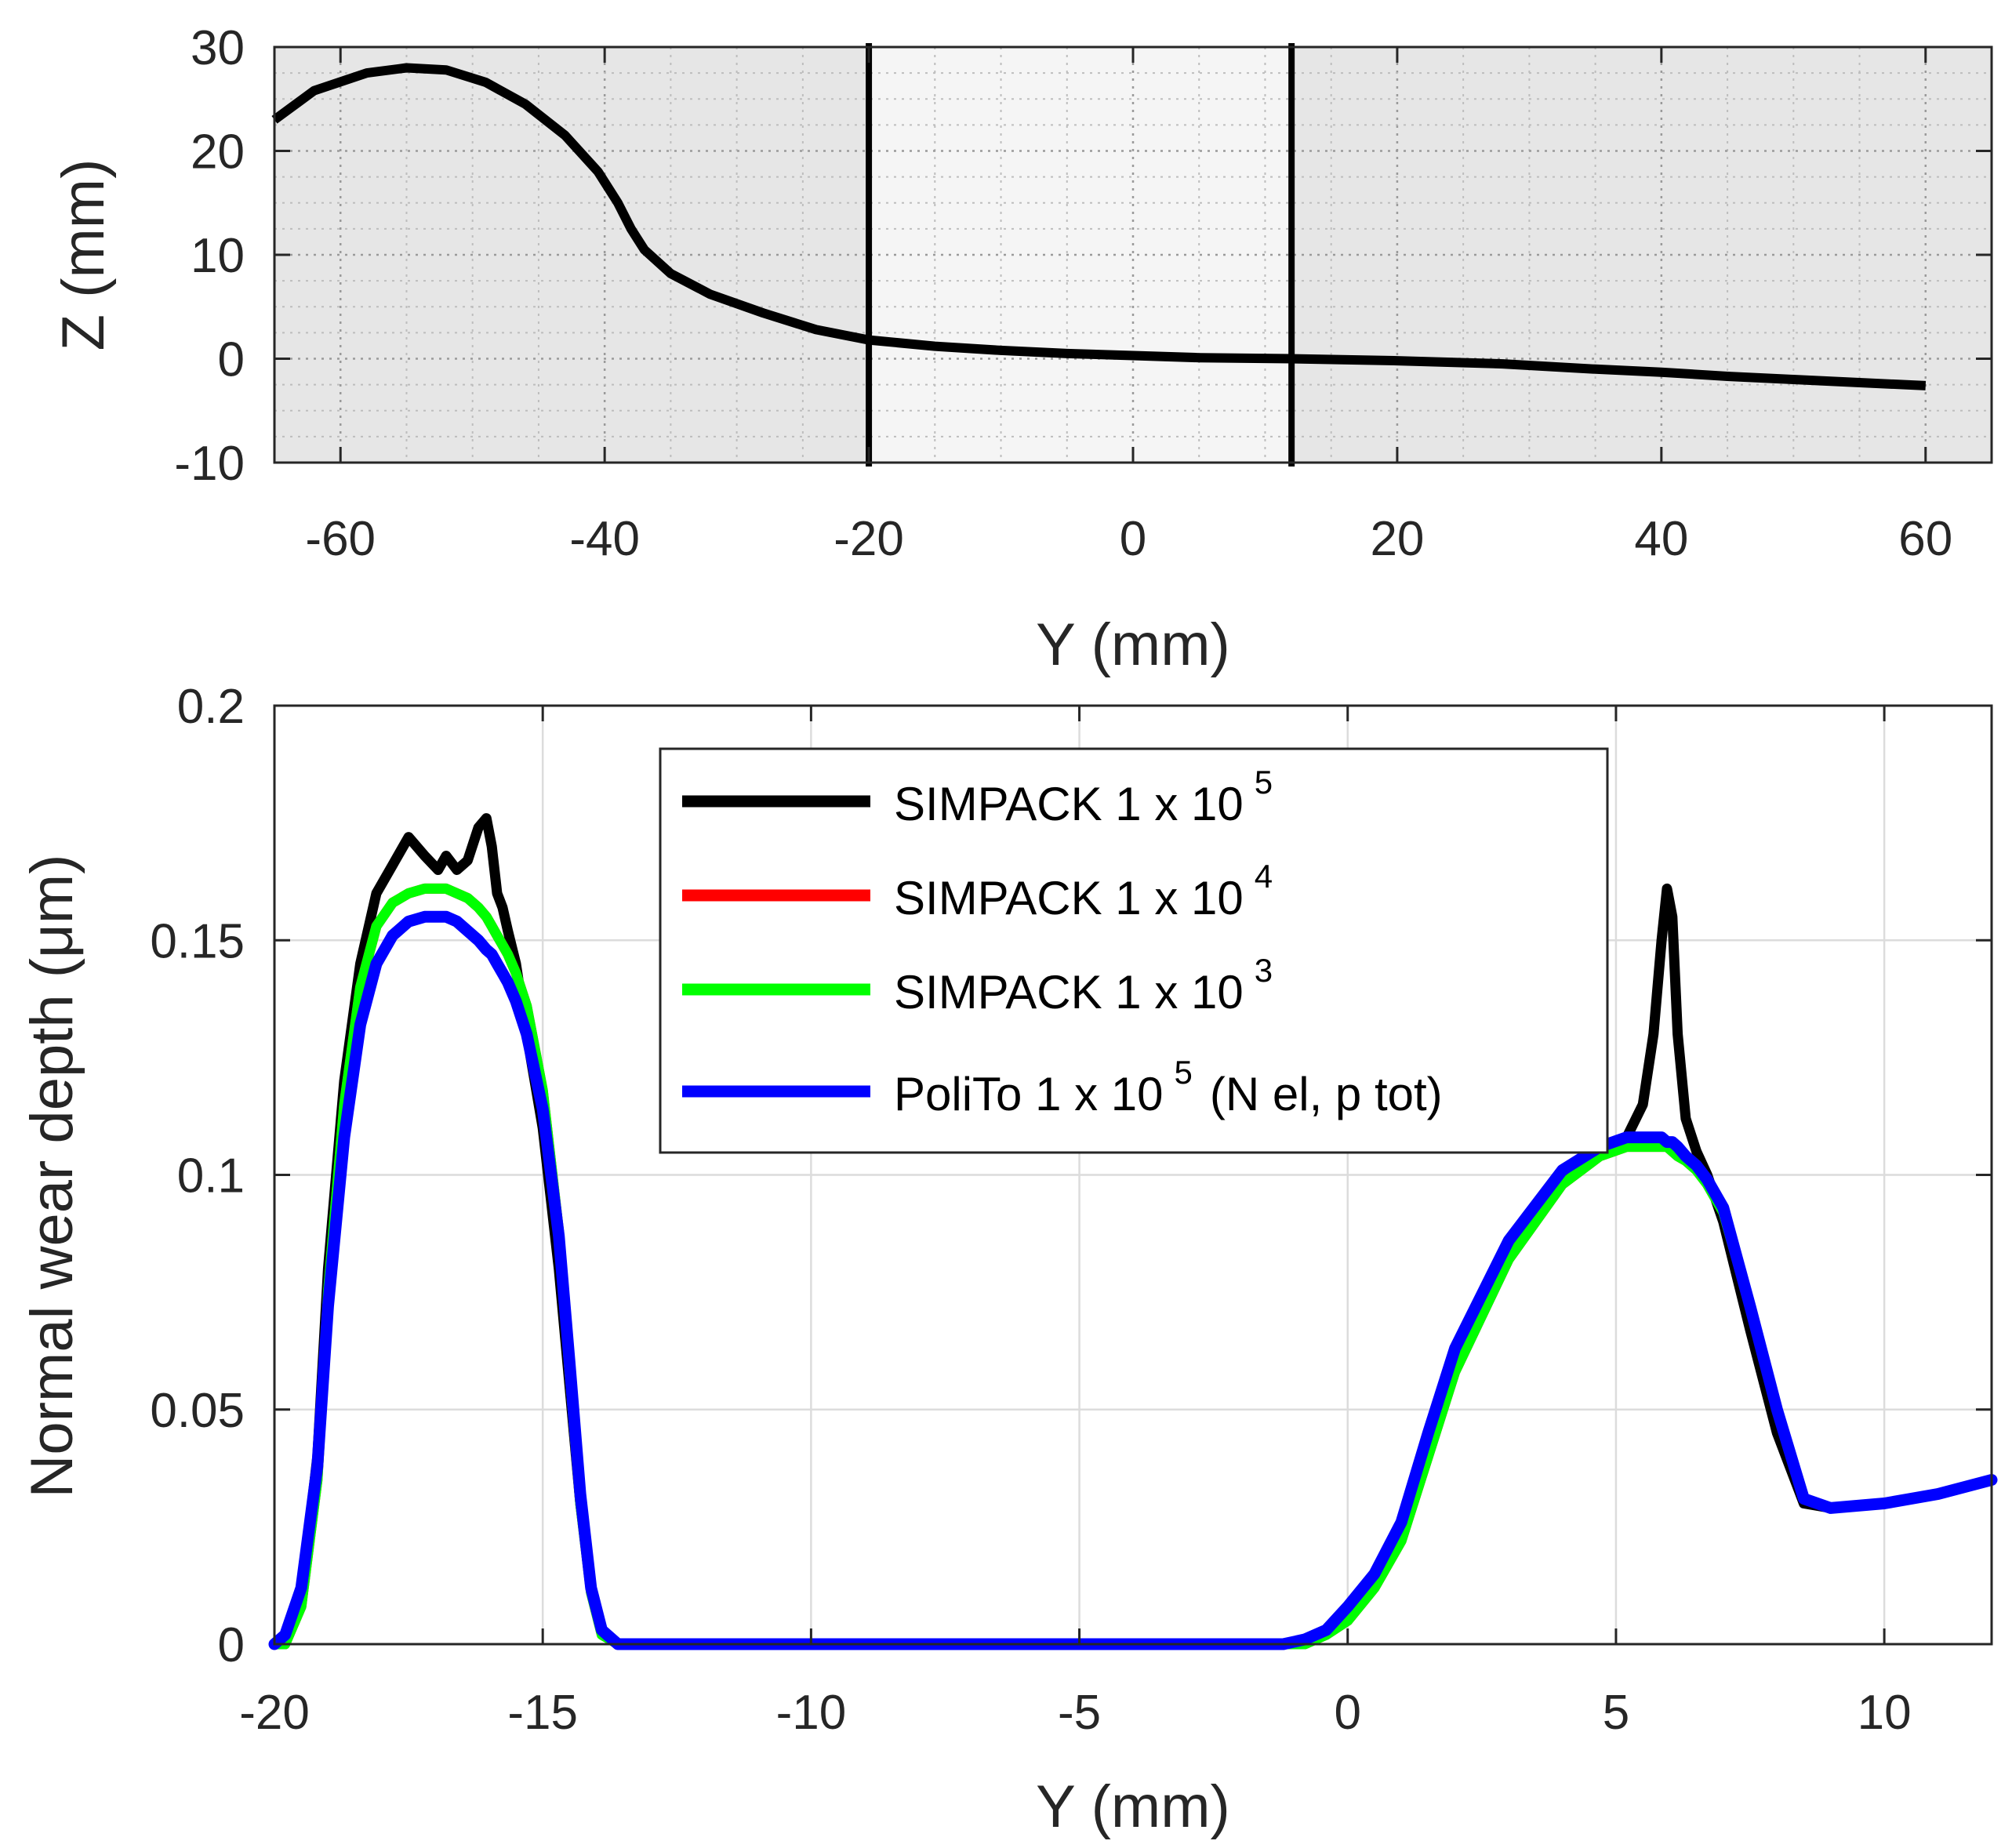 The width and height of the screenshot is (2012, 1848). What do you see at coordinates (1079, 1713) in the screenshot?
I see `bottom-x-tick-label: -5` at bounding box center [1079, 1713].